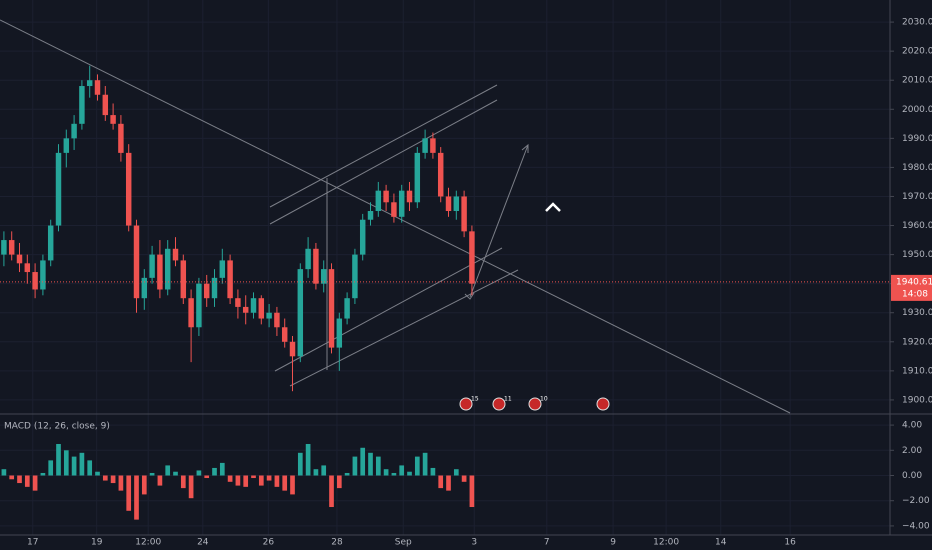  I want to click on x-tick-label: 14, so click(721, 543).